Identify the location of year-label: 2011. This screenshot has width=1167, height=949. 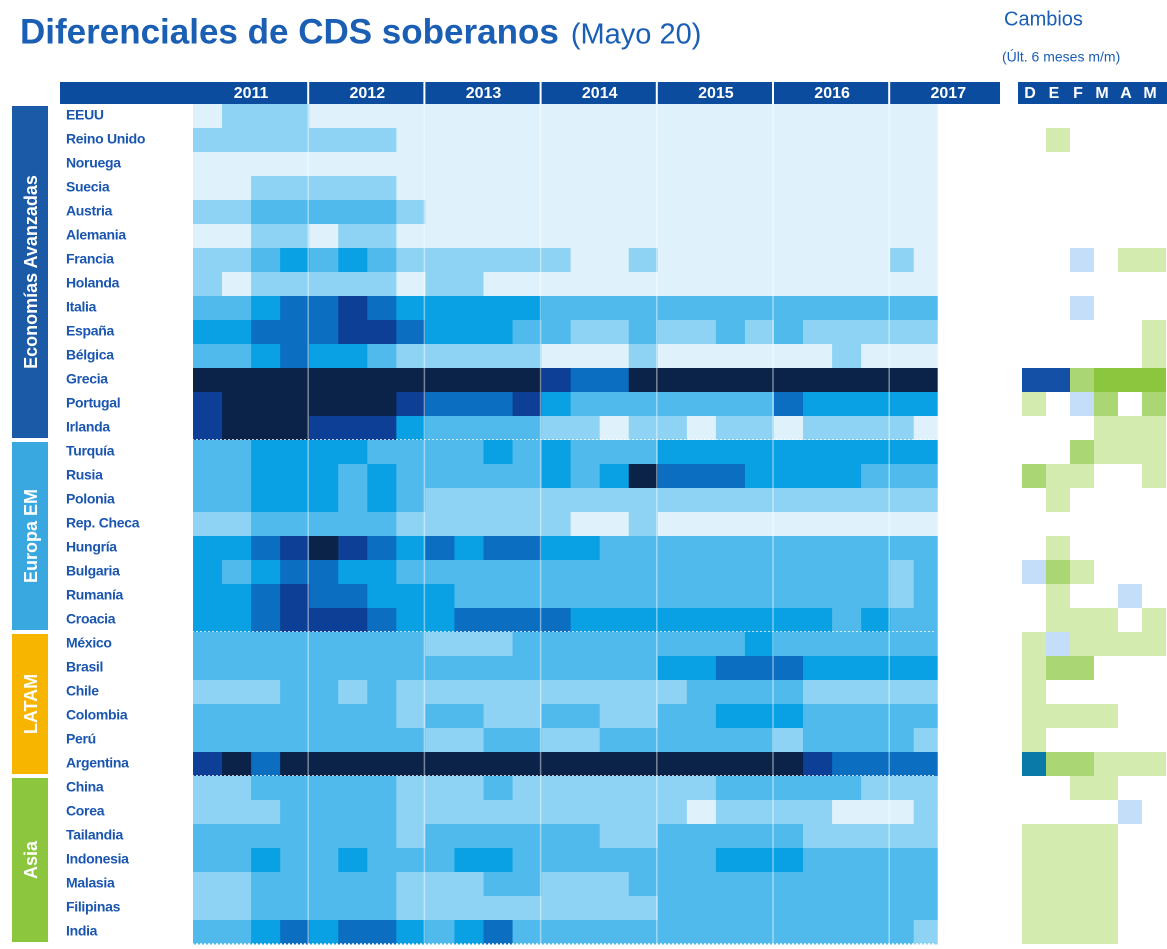
(251, 93).